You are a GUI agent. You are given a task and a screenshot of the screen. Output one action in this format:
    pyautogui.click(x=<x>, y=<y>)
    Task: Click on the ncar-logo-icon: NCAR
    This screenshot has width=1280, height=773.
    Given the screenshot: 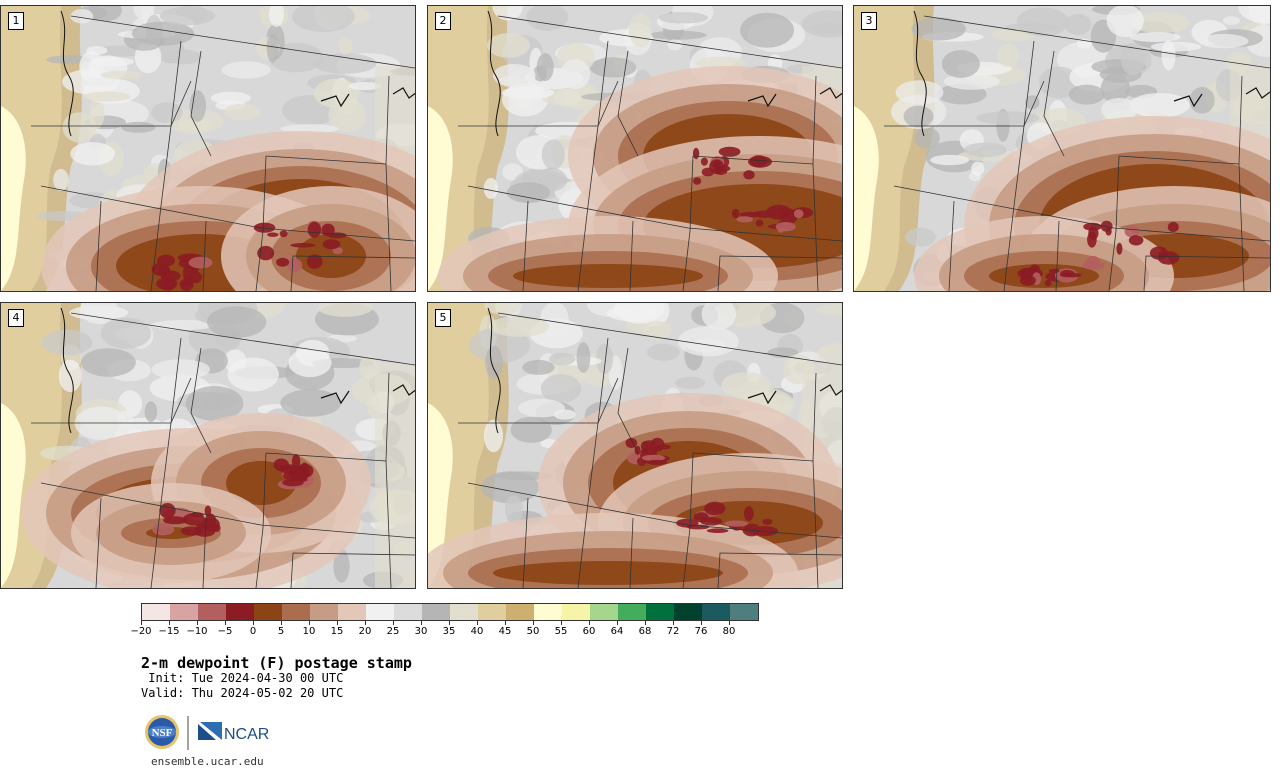 What is the action you would take?
    pyautogui.click(x=233, y=732)
    